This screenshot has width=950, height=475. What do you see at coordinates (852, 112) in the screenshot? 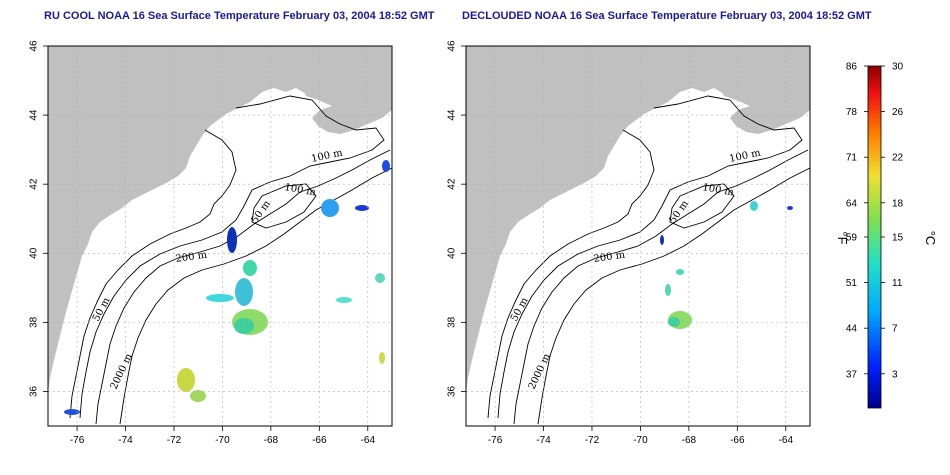
I see `fahrenheit-tick-label: 78` at bounding box center [852, 112].